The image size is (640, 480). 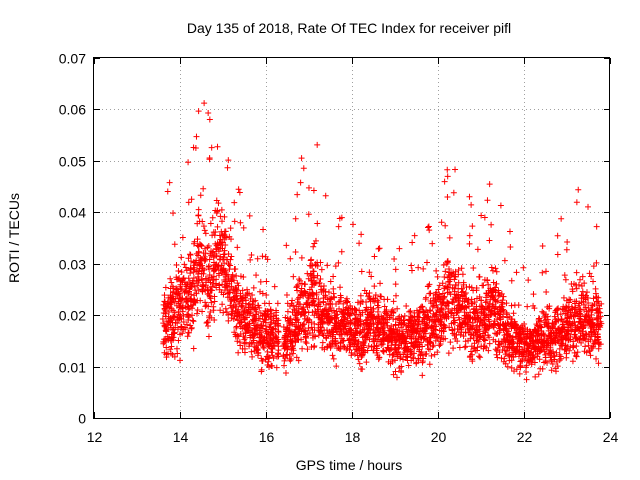 I want to click on y-tick-label: 0.06, so click(x=72, y=110).